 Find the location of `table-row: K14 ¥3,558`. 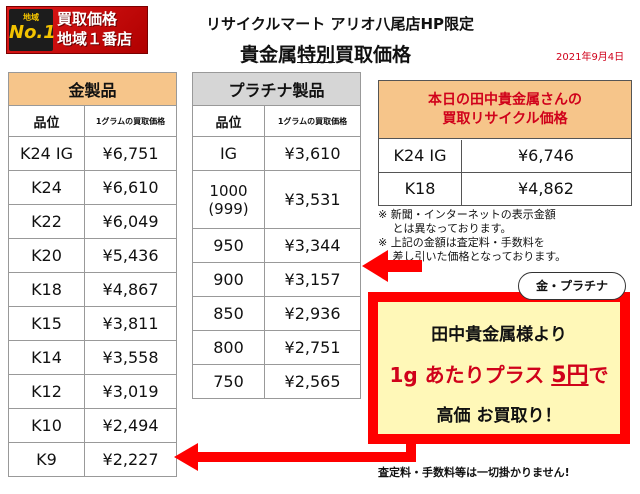

table-row: K14 ¥3,558 is located at coordinates (93, 357).